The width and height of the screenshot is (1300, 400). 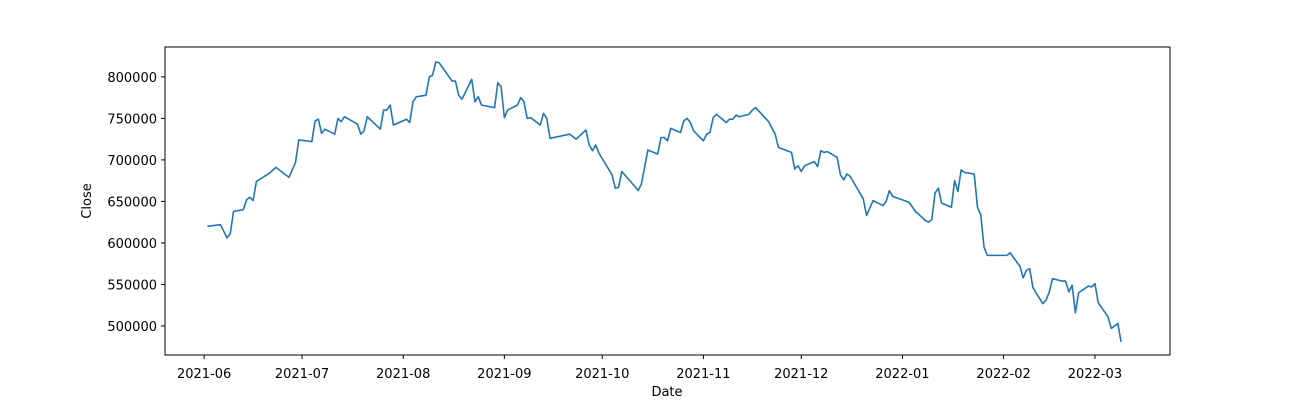 I want to click on y-tick-label: 600000, so click(x=132, y=244).